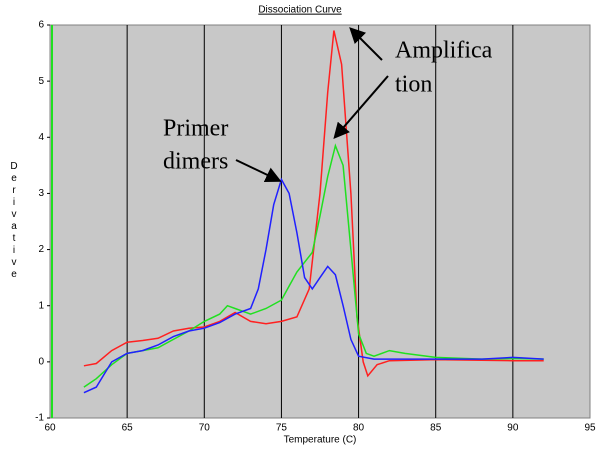  I want to click on annotation: Primer, so click(195, 129).